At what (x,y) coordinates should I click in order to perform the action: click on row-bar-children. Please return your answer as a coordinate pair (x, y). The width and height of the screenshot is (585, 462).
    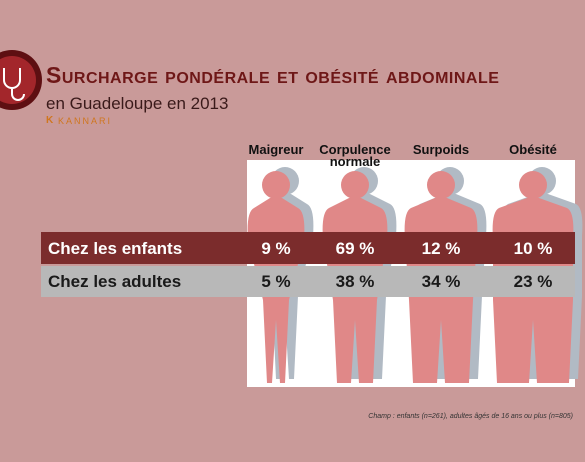
    Looking at the image, I should click on (308, 248).